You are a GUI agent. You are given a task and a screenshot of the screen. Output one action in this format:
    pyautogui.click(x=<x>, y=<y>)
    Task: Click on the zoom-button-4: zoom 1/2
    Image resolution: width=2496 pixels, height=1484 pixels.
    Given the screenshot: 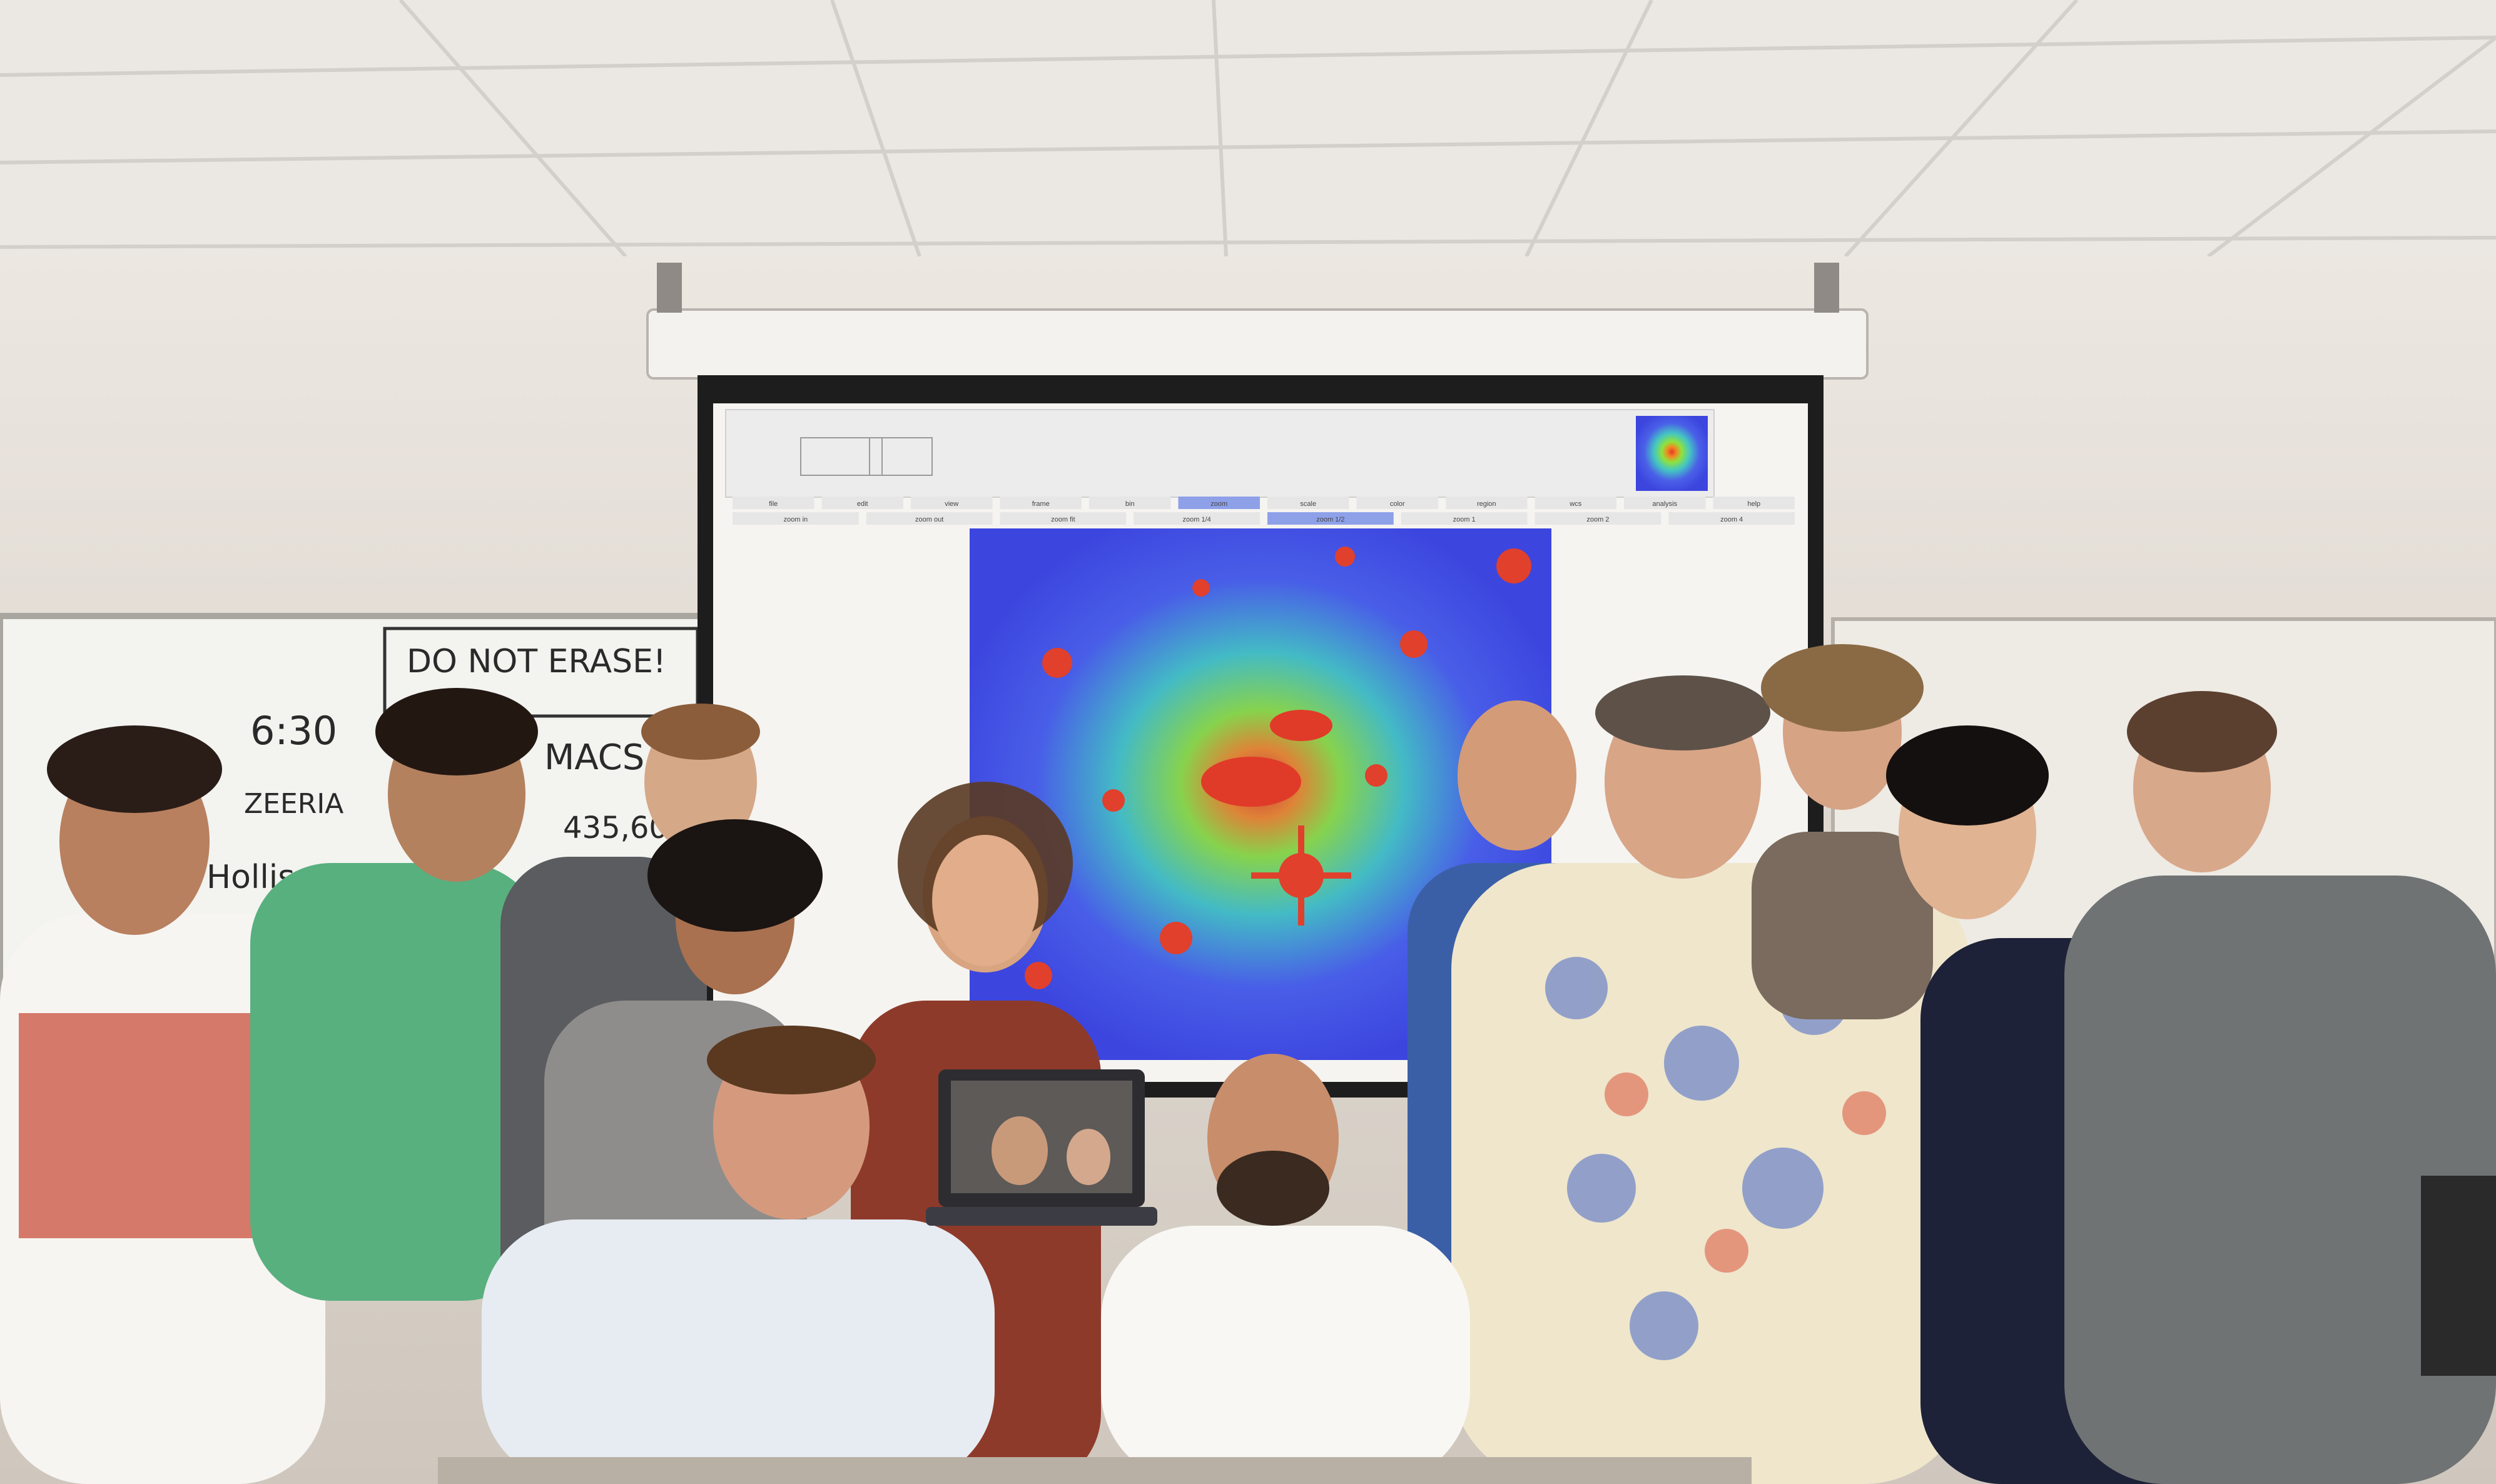 What is the action you would take?
    pyautogui.click(x=1330, y=519)
    